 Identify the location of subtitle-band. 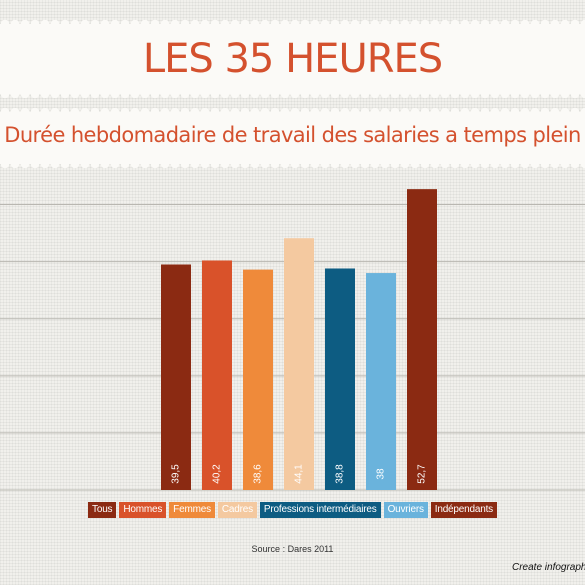
(292, 138).